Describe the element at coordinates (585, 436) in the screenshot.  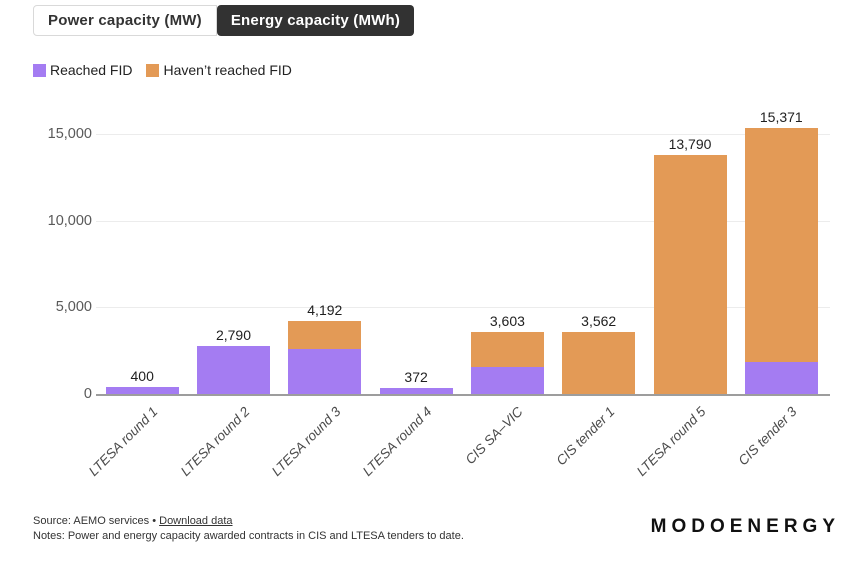
I see `x-axis-category-label: CIS tender 1` at that location.